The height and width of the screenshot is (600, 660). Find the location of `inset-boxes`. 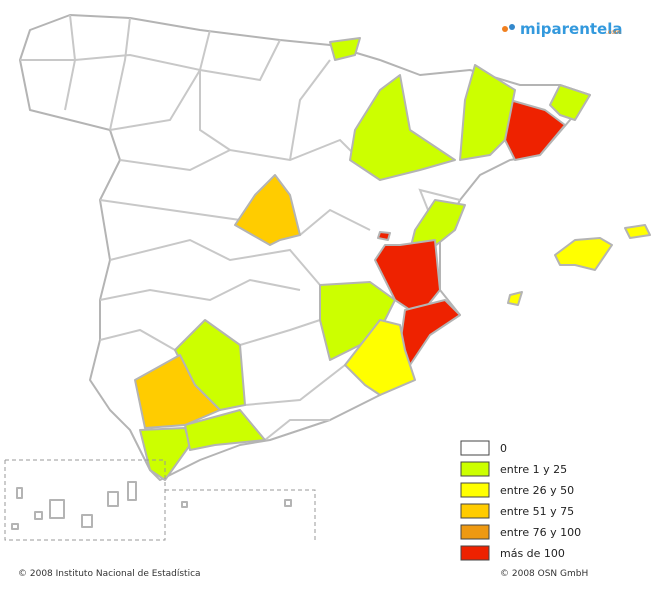

inset-boxes is located at coordinates (160, 500).